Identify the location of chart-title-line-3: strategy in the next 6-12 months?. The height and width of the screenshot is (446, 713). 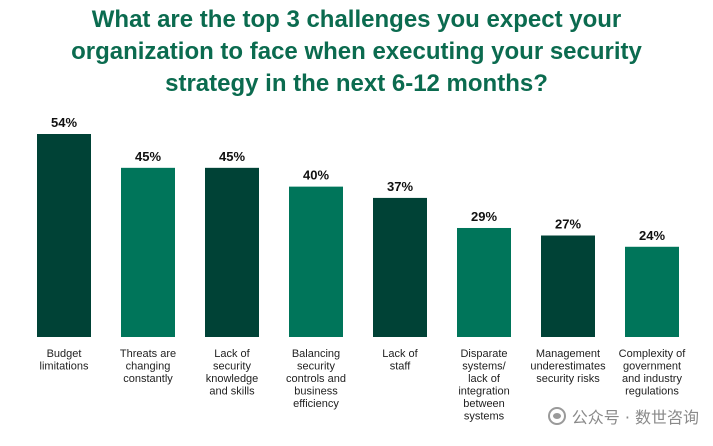
(356, 83).